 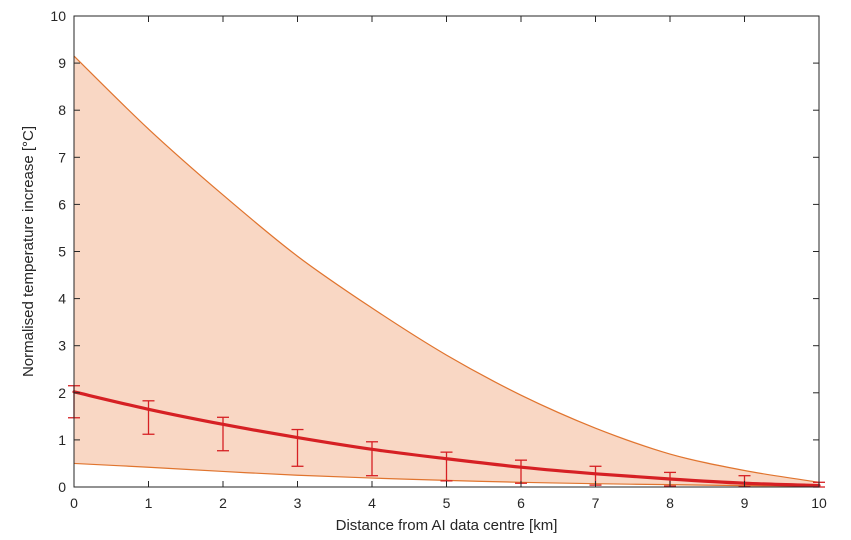 What do you see at coordinates (819, 503) in the screenshot?
I see `x-tick-label: 10` at bounding box center [819, 503].